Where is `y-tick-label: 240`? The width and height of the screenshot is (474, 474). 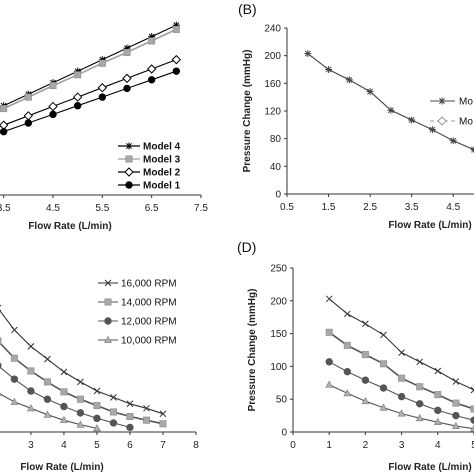 y-tick-label: 240 is located at coordinates (272, 29).